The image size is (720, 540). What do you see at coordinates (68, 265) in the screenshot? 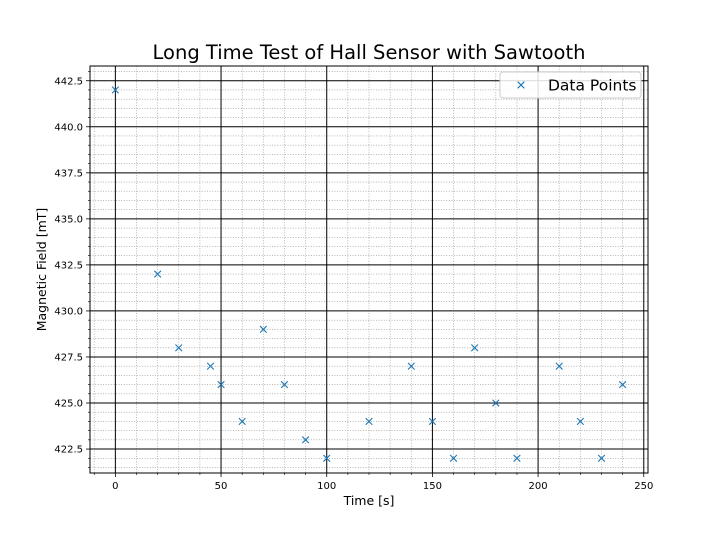
I see `y-tick-label: 432.5` at bounding box center [68, 265].